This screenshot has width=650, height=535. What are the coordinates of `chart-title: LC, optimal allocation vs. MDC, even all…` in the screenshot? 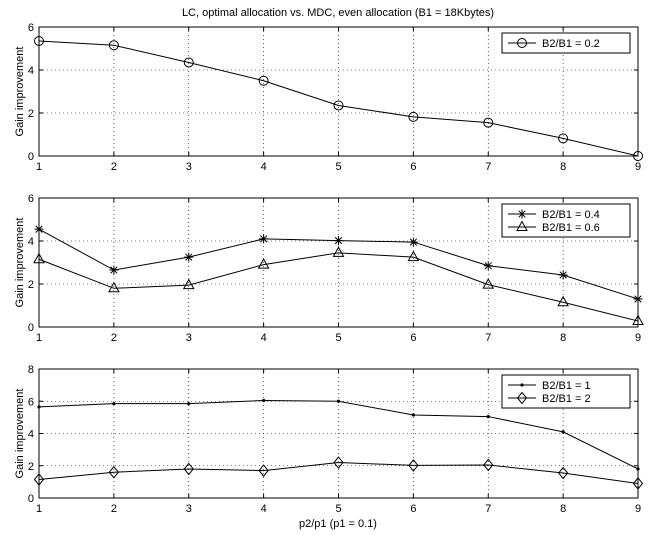 It's located at (338, 13).